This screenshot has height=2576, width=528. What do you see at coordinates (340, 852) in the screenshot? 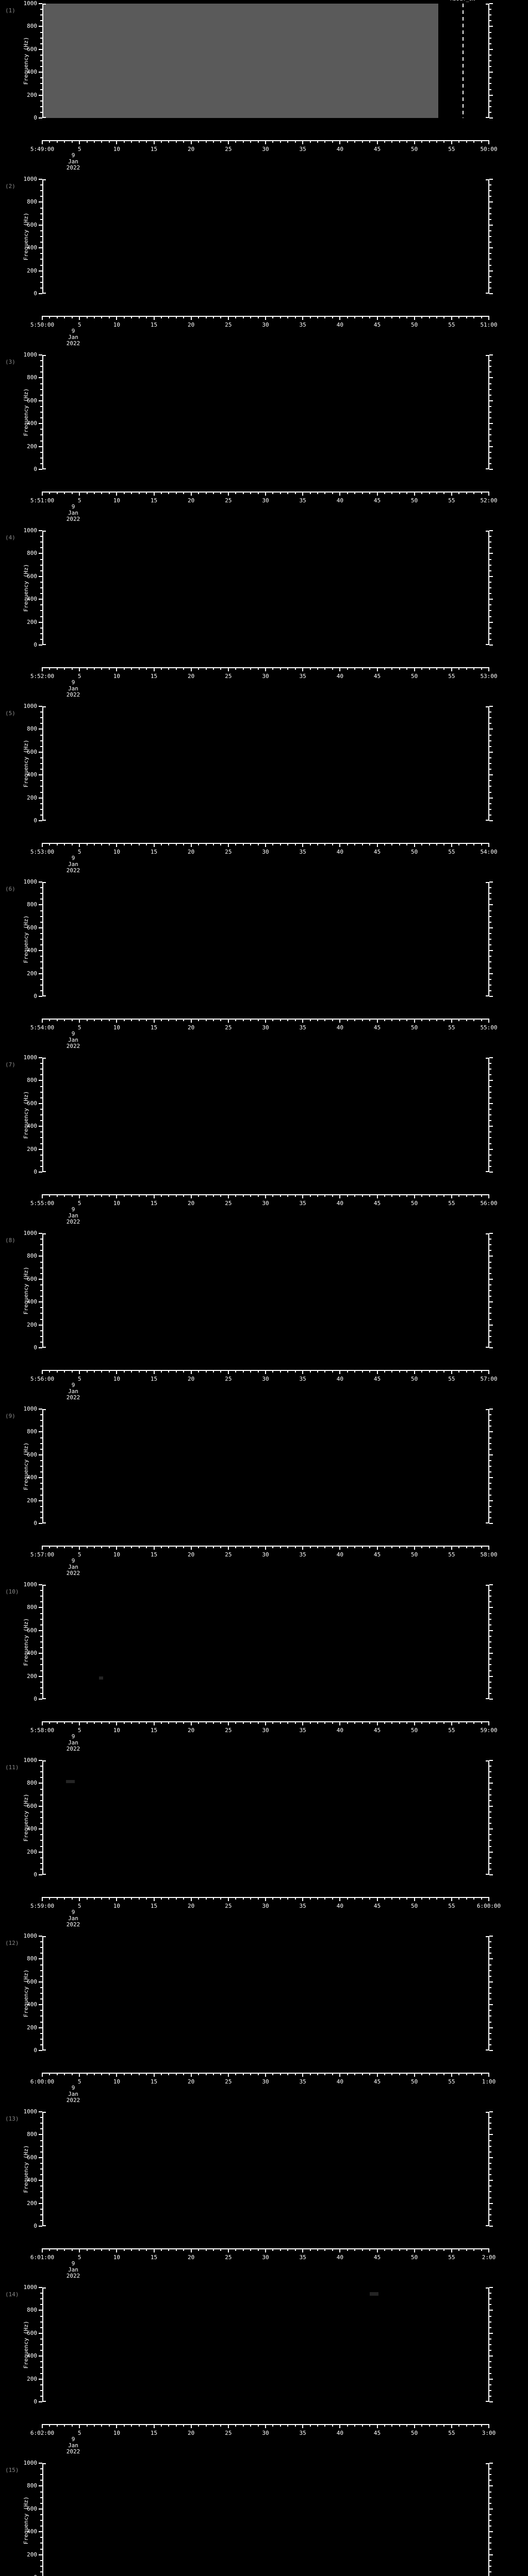
I see `x-tick-label: 40` at bounding box center [340, 852].